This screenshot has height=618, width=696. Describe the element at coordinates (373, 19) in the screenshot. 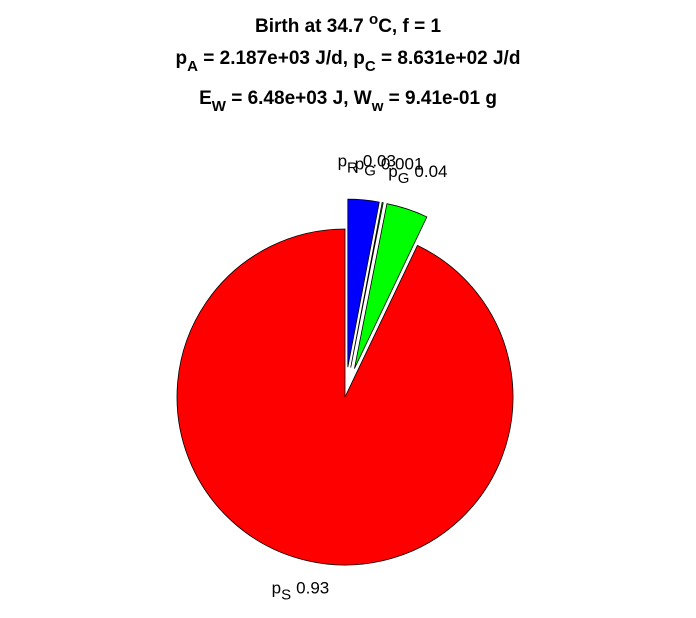

I see `title-text: o` at that location.